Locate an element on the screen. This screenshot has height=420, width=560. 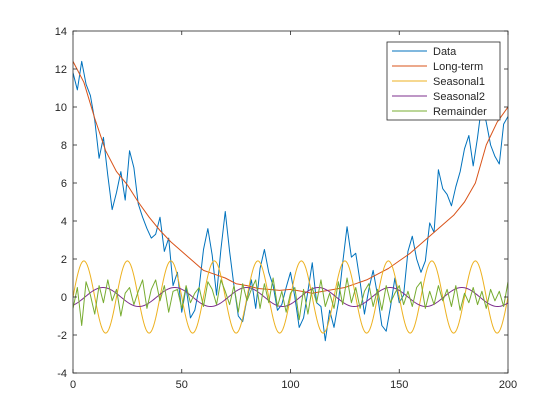
y-tick-label: 8 is located at coordinates (64, 146).